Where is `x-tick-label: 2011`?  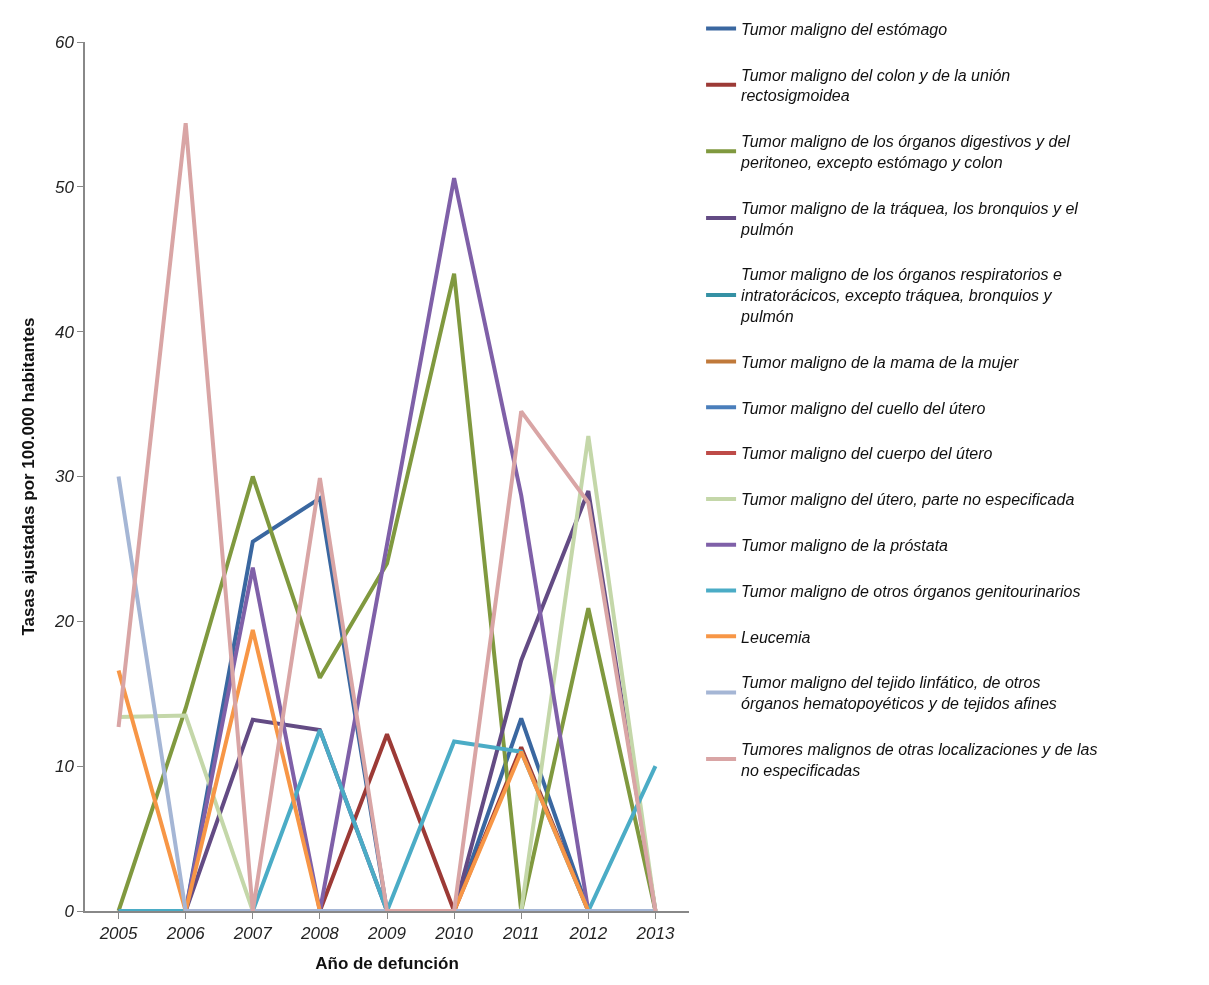
x-tick-label: 2011 is located at coordinates (520, 934).